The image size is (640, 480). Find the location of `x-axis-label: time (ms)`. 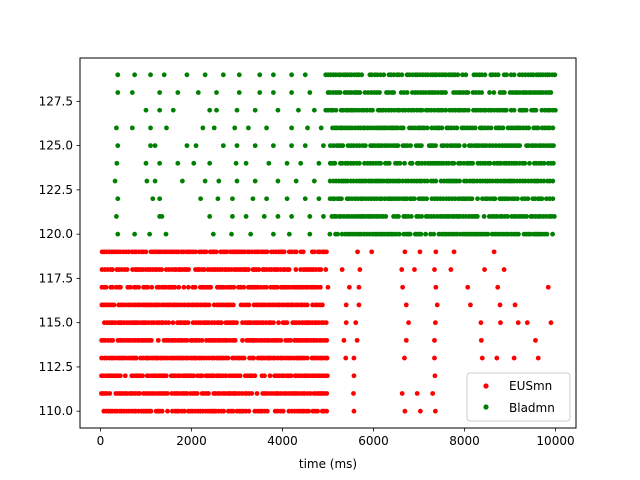

x-axis-label: time (ms) is located at coordinates (328, 464).